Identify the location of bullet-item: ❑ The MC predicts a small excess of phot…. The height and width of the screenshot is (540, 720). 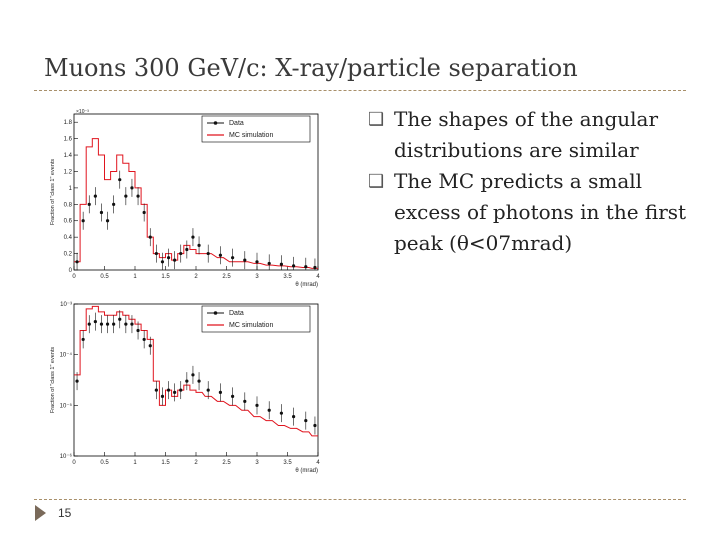
(533, 212).